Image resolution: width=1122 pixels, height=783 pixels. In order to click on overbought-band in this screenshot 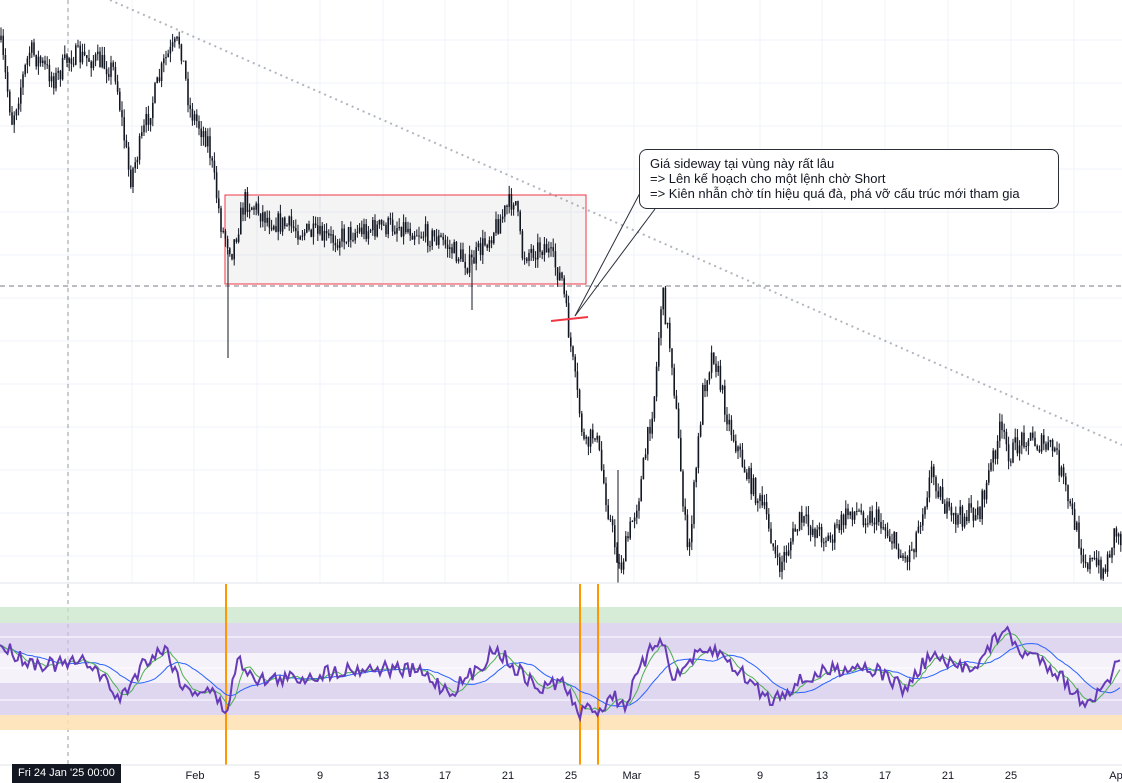, I will do `click(561, 615)`.